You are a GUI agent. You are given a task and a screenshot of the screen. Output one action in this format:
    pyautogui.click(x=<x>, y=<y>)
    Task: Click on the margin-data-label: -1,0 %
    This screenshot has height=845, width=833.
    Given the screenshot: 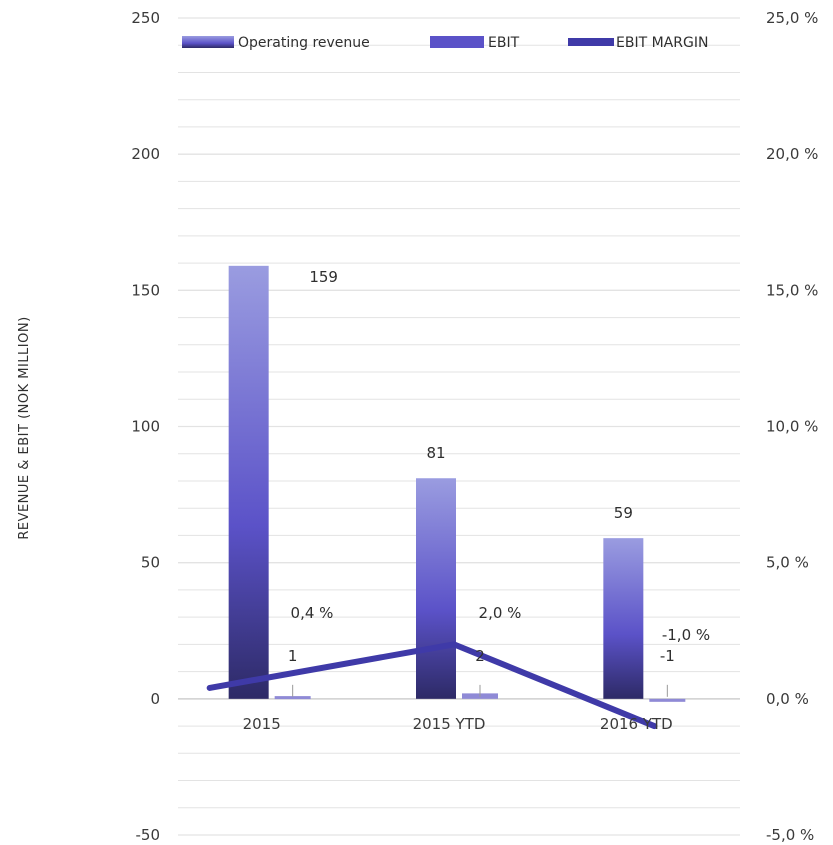 What is the action you would take?
    pyautogui.click(x=686, y=635)
    